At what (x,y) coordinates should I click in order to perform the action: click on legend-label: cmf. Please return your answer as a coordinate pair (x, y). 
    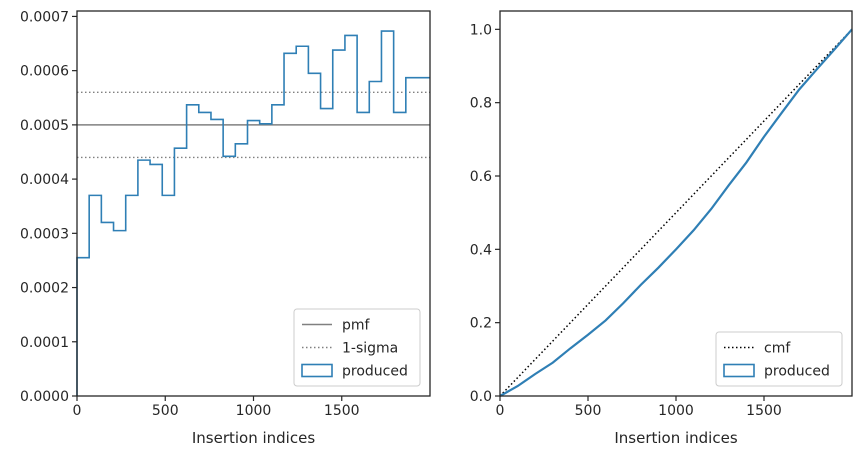
    Looking at the image, I should click on (777, 349).